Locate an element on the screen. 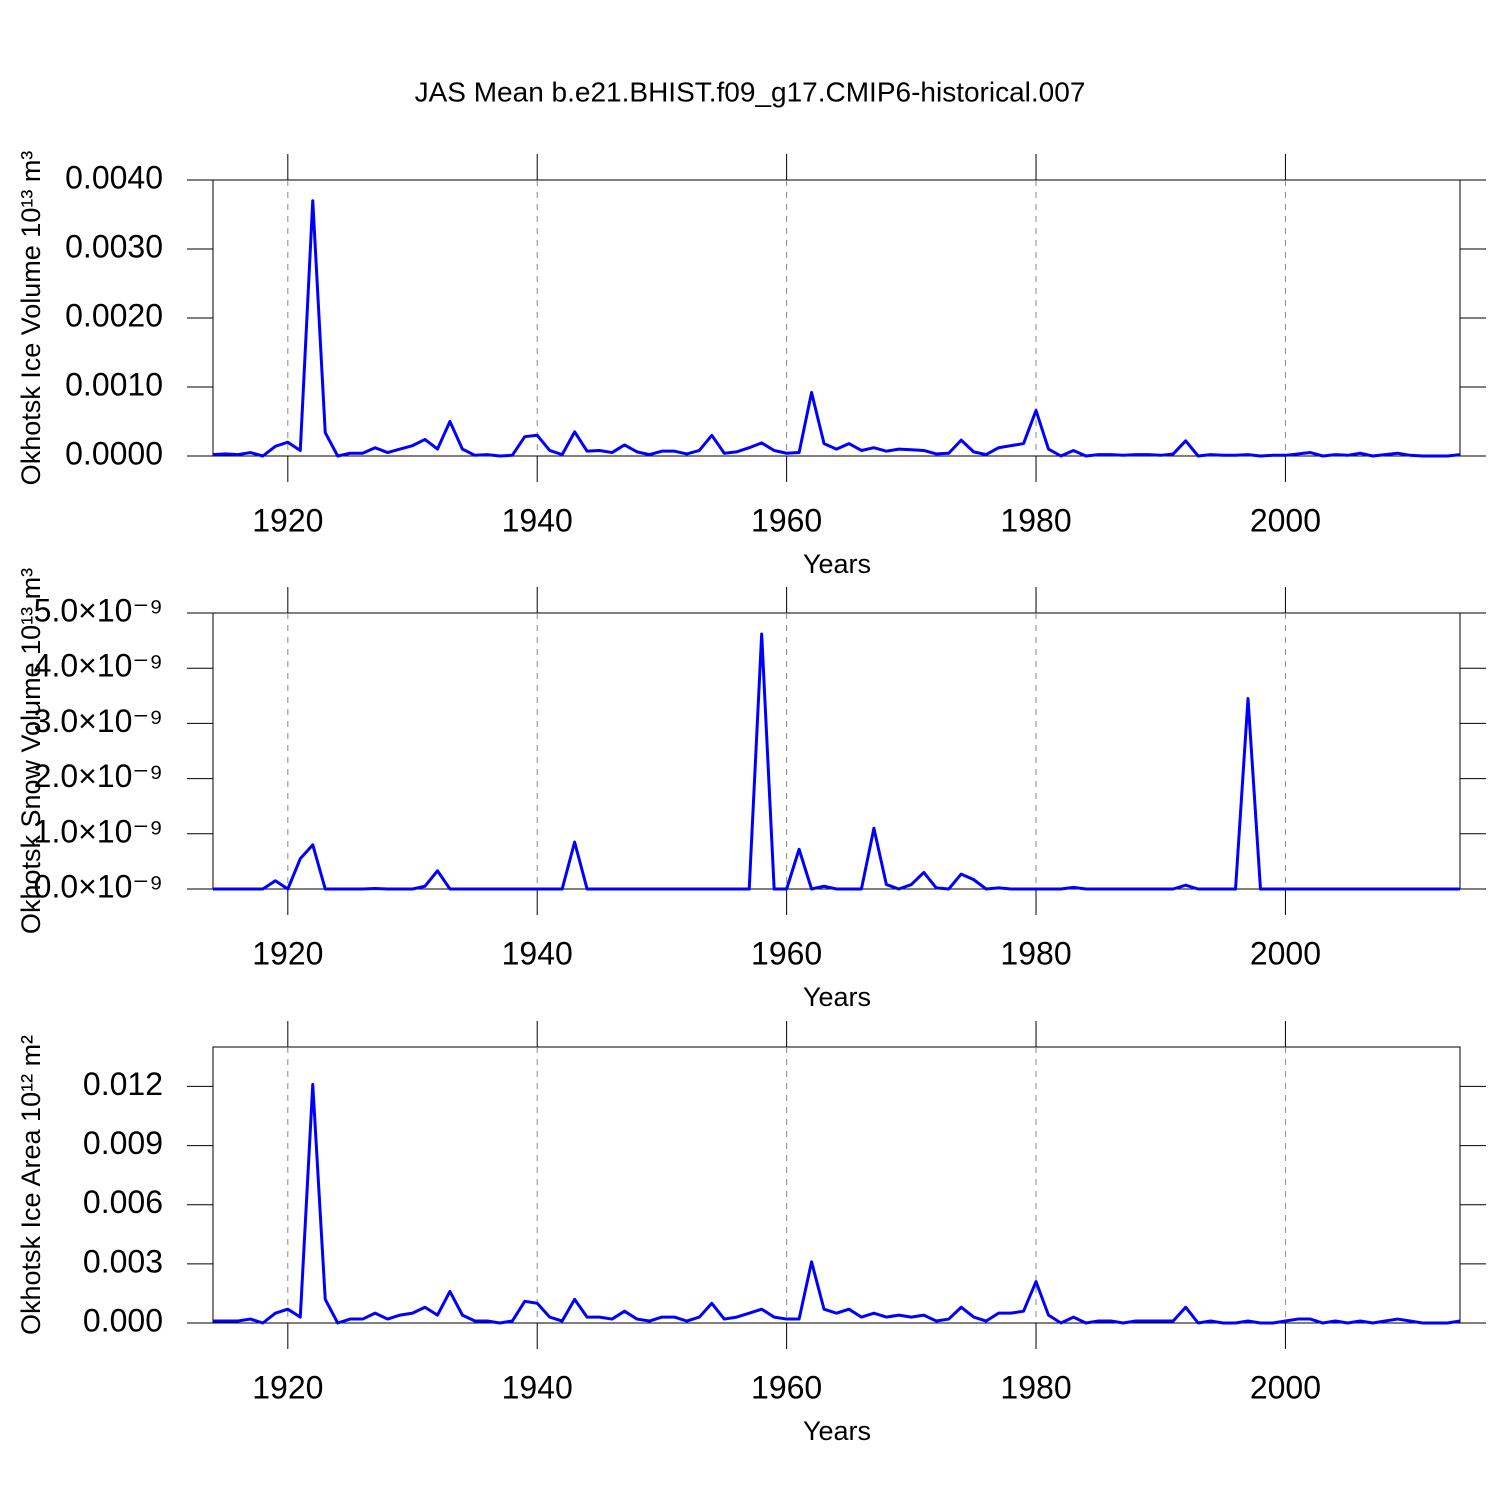 This screenshot has height=1500, width=1500. y-tick-label: 0.0020 is located at coordinates (114, 315).